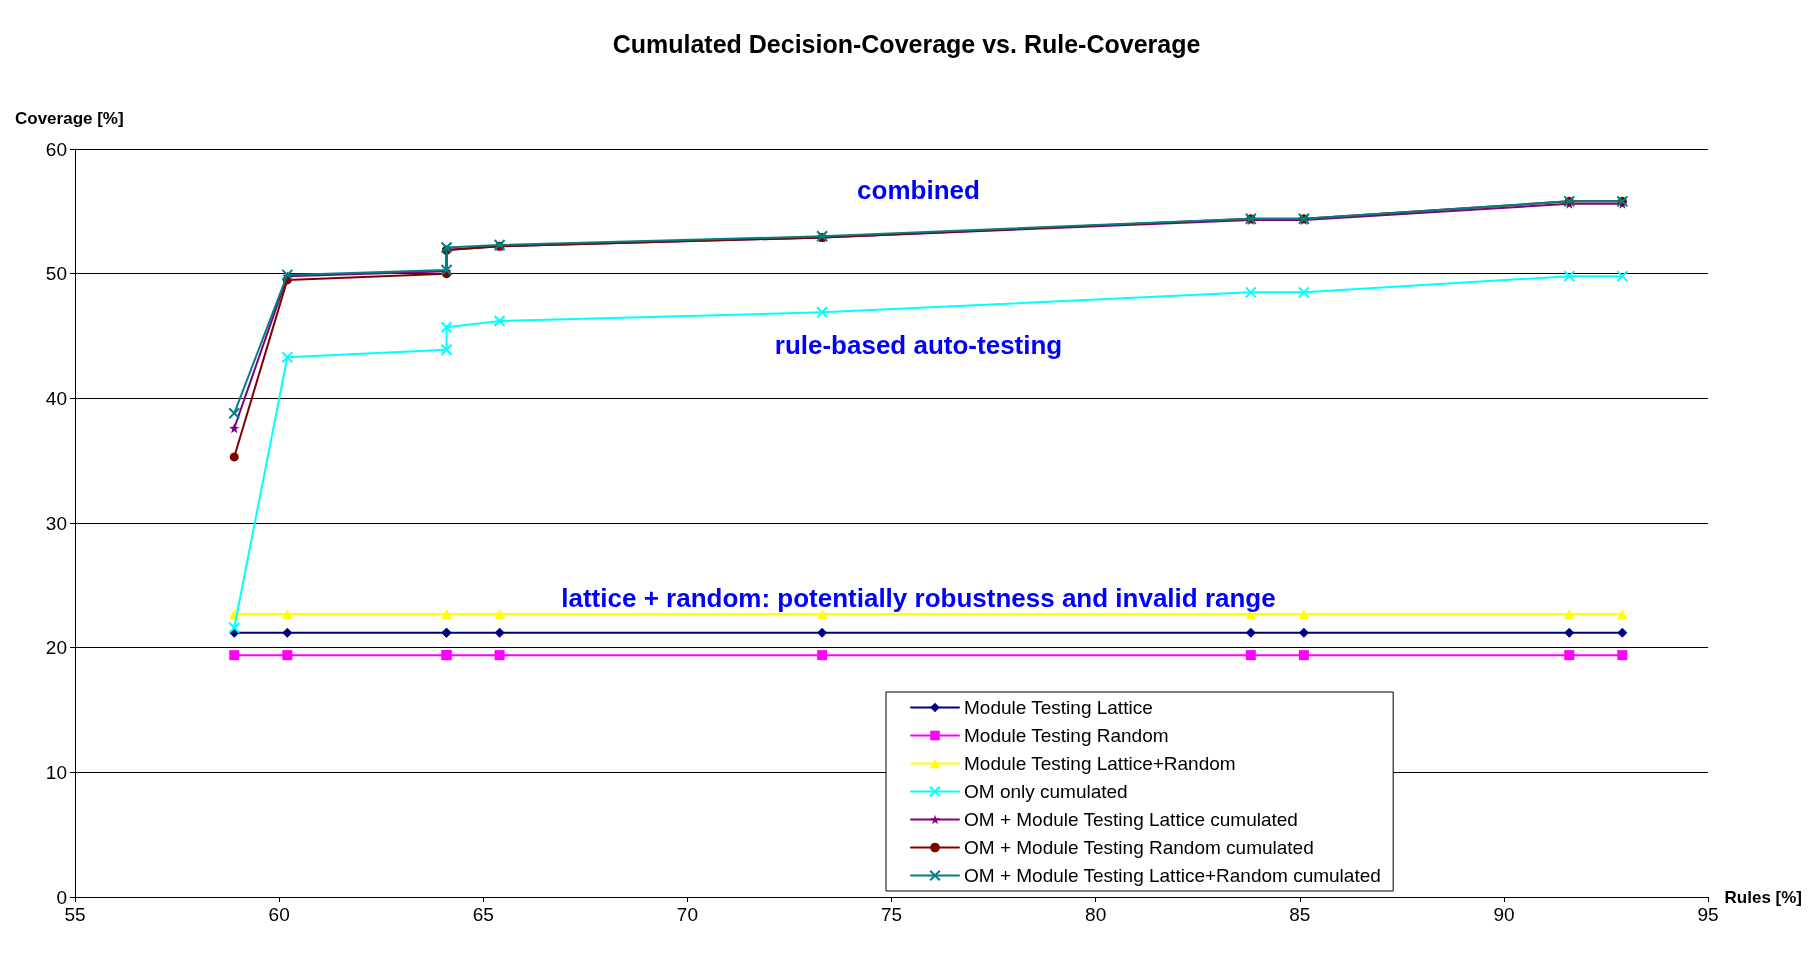 This screenshot has height=967, width=1813. Describe the element at coordinates (1131, 819) in the screenshot. I see `legend-label: OM + Module Testing Lattice cumulated` at that location.